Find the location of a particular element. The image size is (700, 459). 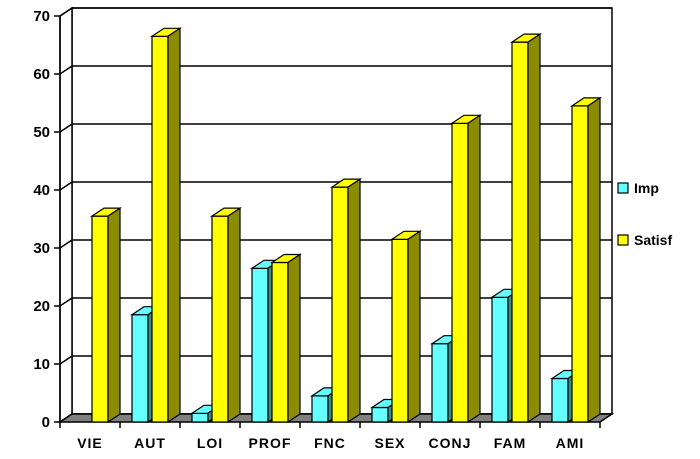

bar-satisf-prof is located at coordinates (286, 338).